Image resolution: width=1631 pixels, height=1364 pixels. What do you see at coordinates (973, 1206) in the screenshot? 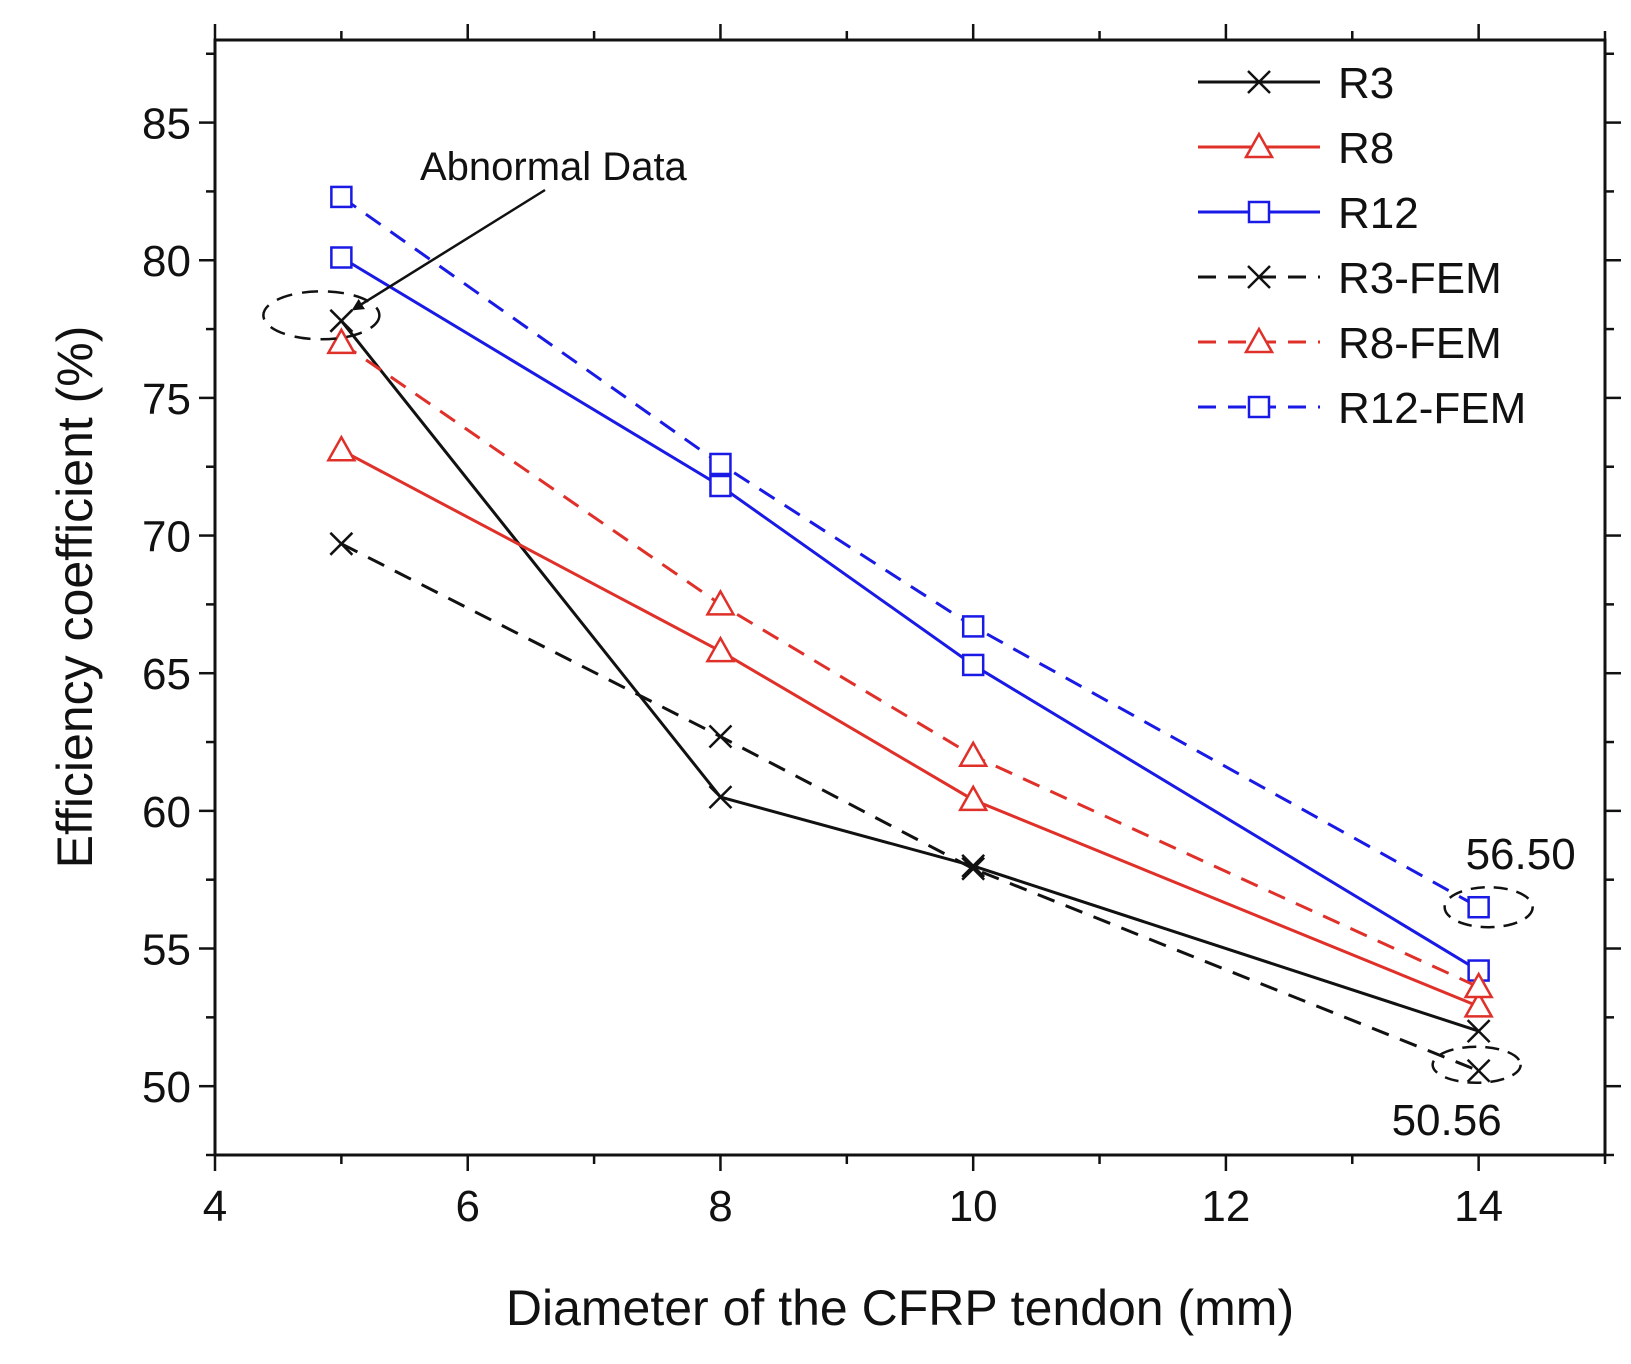
I see `x-tick-label: 10` at bounding box center [973, 1206].